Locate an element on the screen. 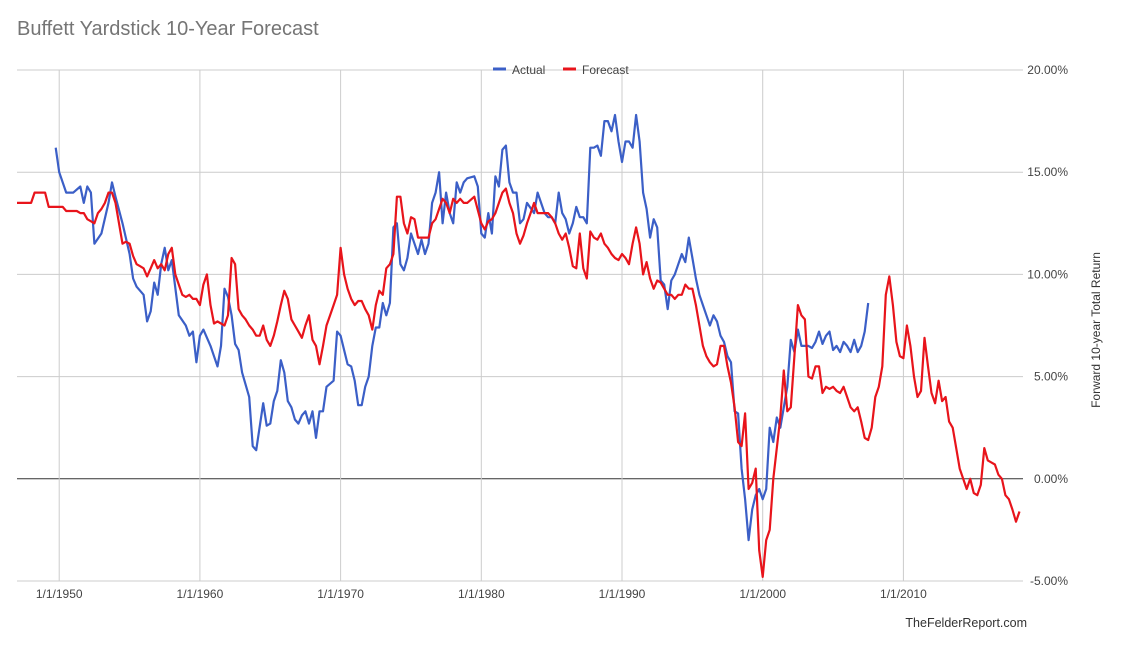 This screenshot has height=656, width=1125. y-tick-label: -5.00% is located at coordinates (1049, 581).